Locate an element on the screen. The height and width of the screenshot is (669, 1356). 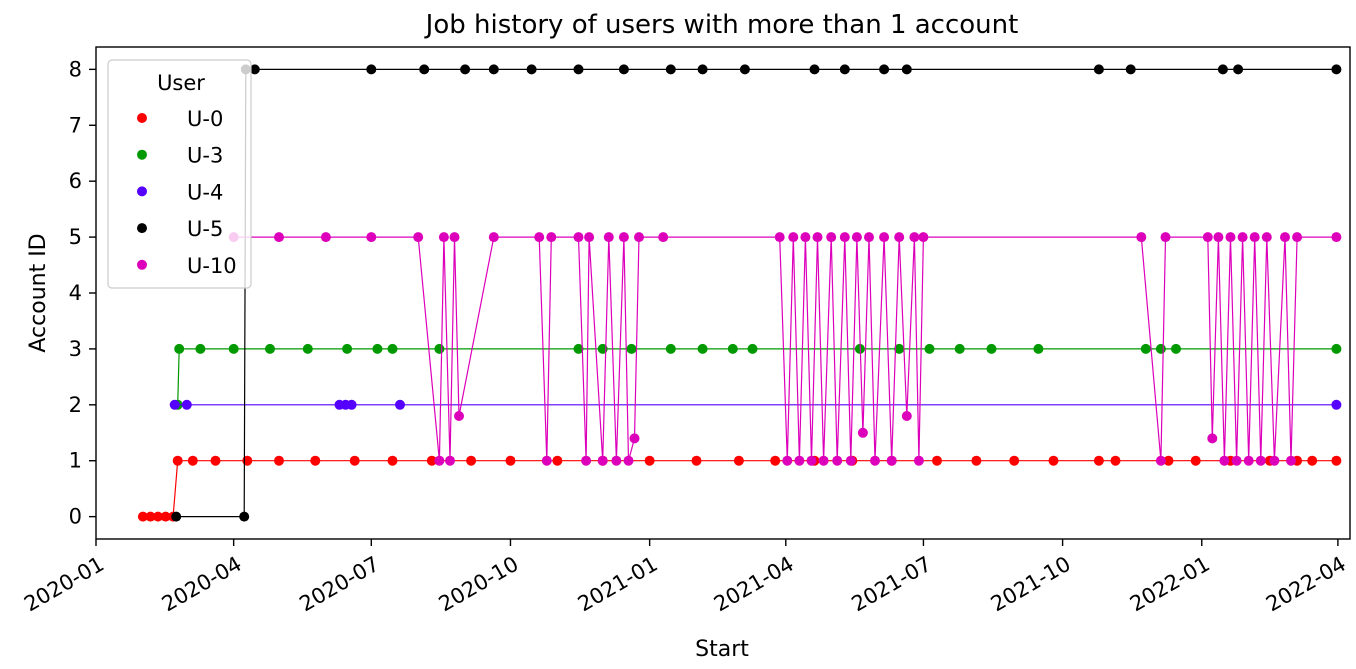
legend: User U-0 U-3 U-4 U-5 U-10 is located at coordinates (179, 174).